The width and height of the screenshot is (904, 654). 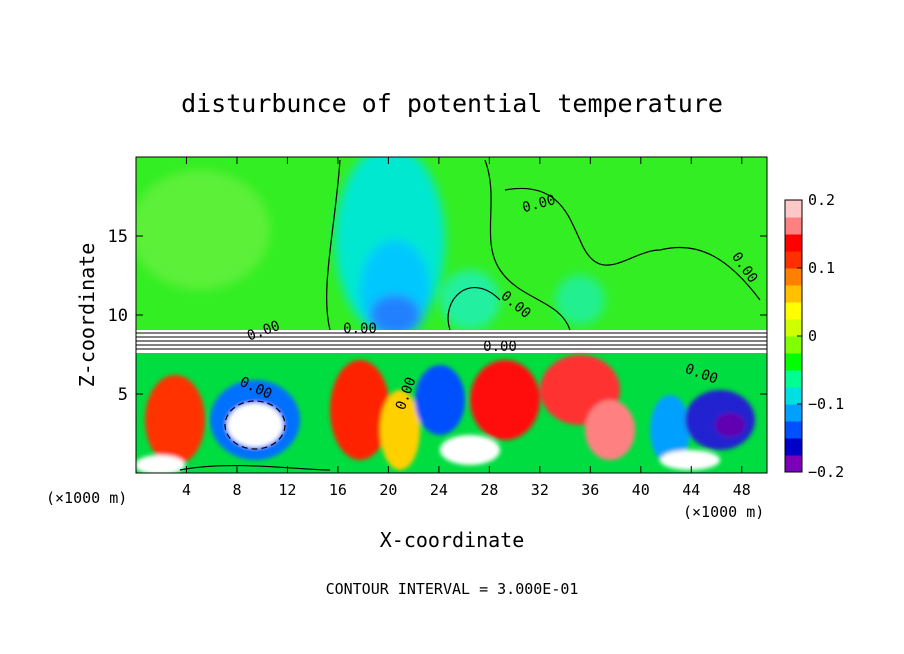 I want to click on x-tick-label: 28, so click(x=489, y=490).